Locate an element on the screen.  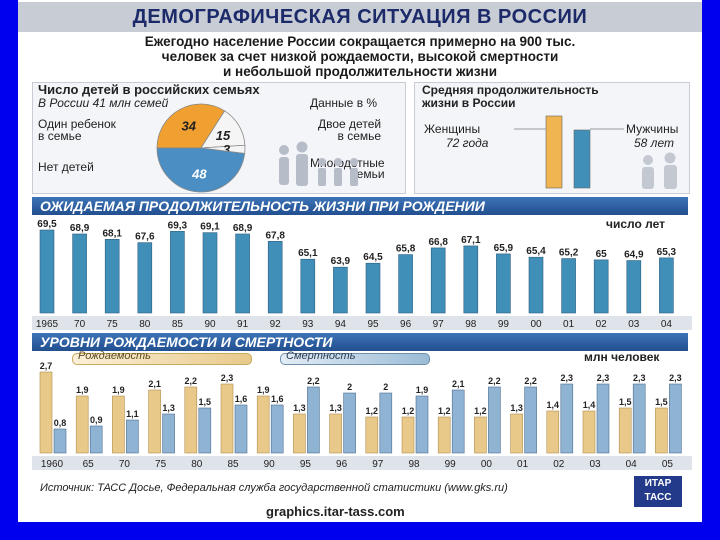
rates-year-label: 04 is located at coordinates (632, 464).